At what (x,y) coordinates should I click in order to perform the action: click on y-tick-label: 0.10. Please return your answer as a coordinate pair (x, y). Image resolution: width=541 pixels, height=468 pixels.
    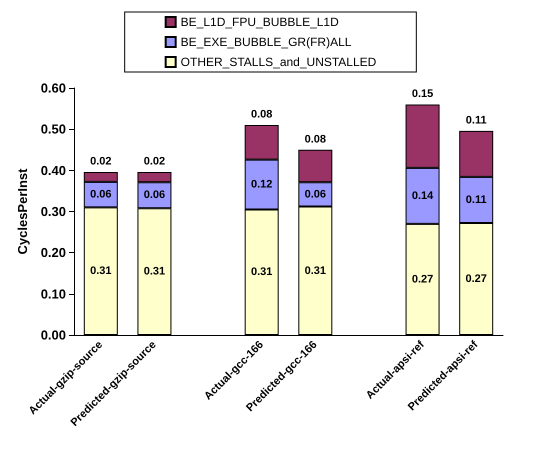
    Looking at the image, I should click on (53, 294).